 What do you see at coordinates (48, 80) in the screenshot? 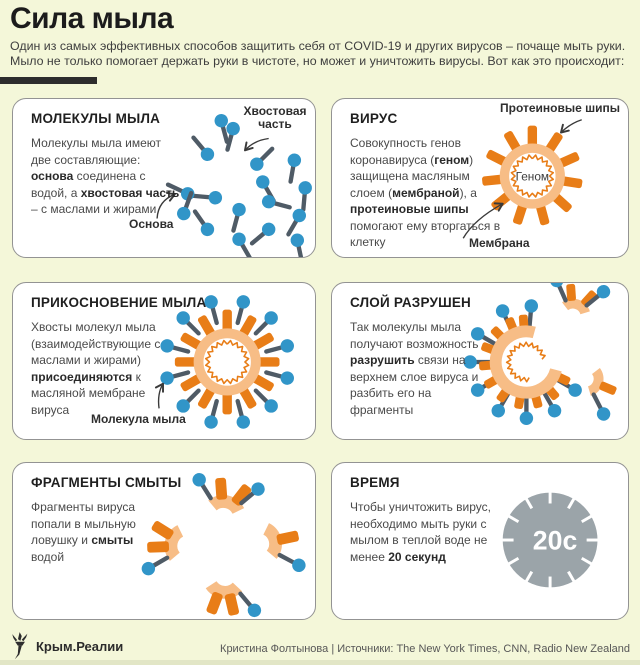
I see `divider-bar` at bounding box center [48, 80].